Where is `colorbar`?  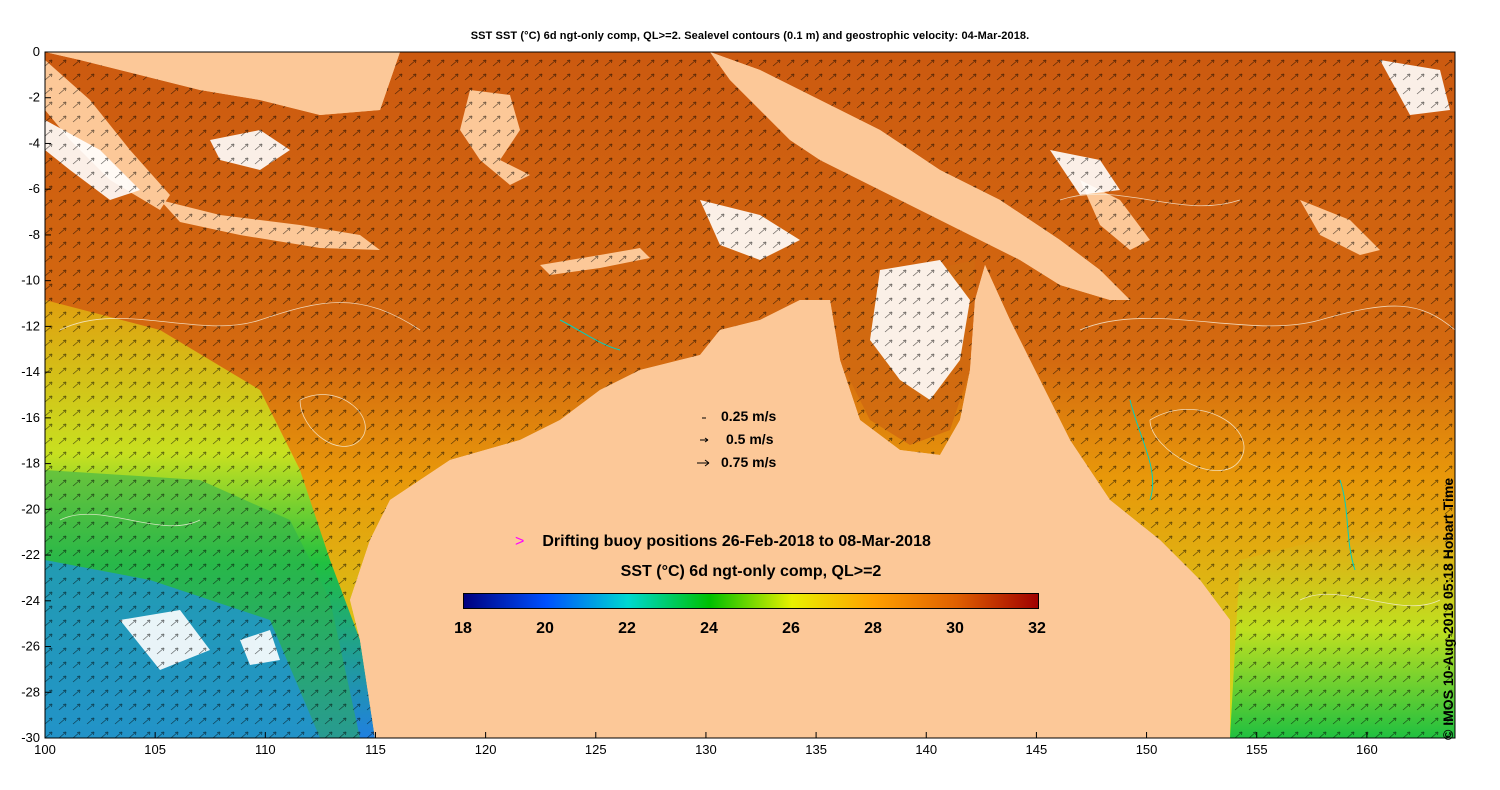
colorbar is located at coordinates (751, 601).